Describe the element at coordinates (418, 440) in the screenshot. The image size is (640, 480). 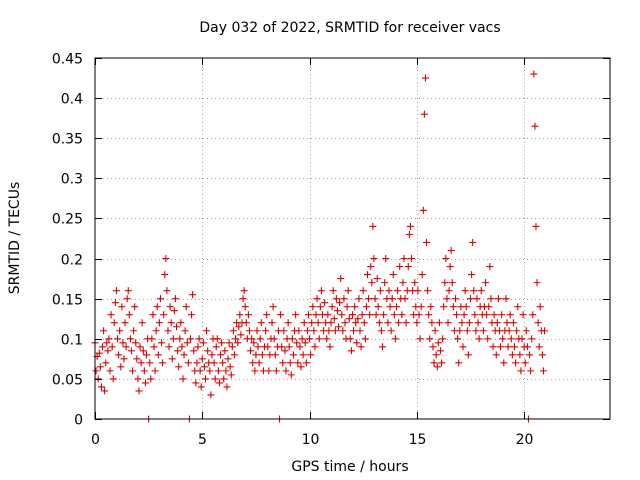
I see `x-tick-label: 15` at that location.